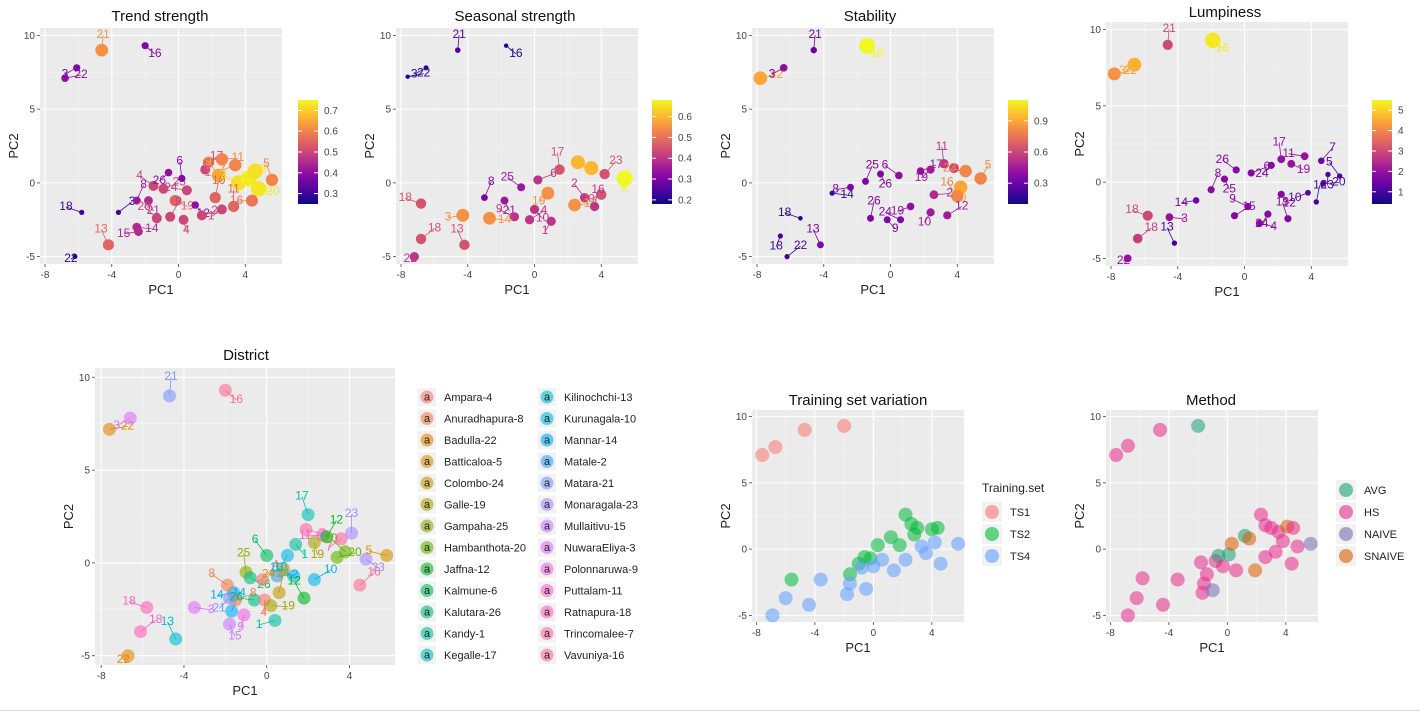 This screenshot has width=1420, height=713. What do you see at coordinates (1380, 535) in the screenshot?
I see `legend-label: NAIVE` at bounding box center [1380, 535].